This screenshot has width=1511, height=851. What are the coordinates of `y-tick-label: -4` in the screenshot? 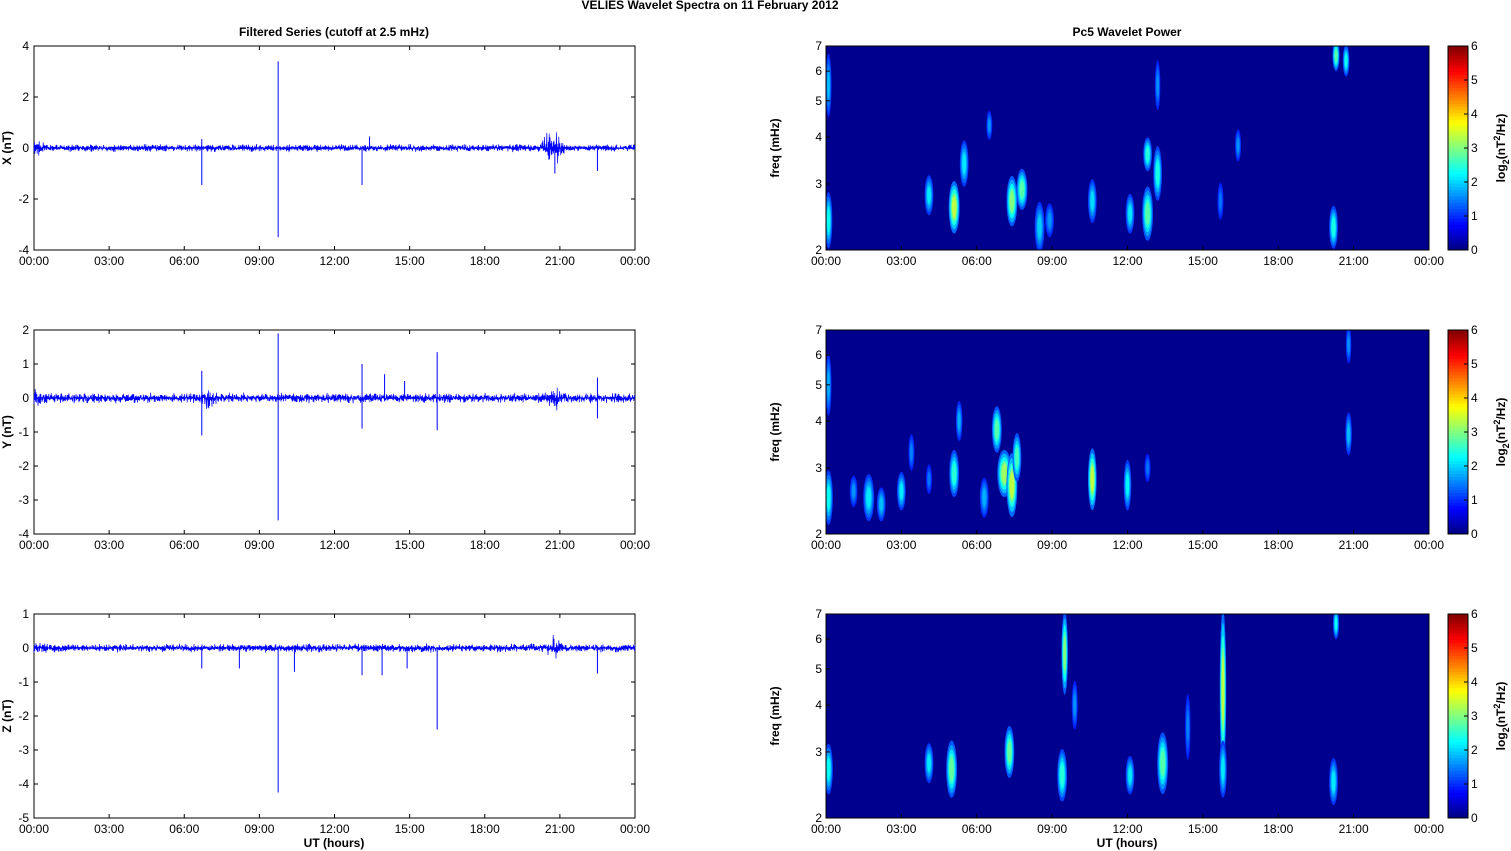 It's located at (23, 534).